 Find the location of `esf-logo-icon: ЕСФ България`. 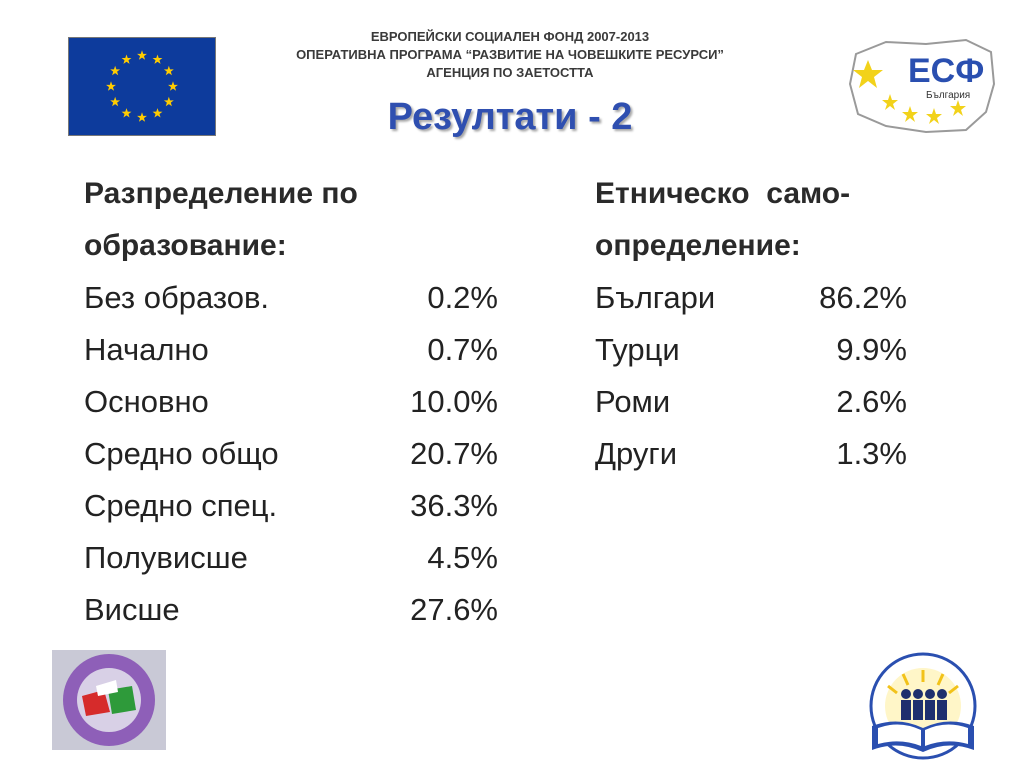

esf-logo-icon: ЕСФ България is located at coordinates (922, 85).